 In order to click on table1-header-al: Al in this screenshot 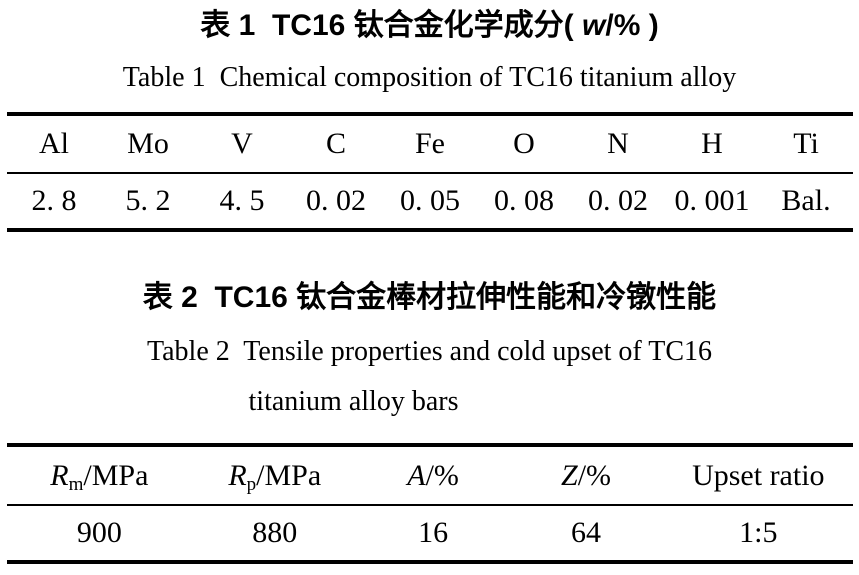, I will do `click(54, 143)`.